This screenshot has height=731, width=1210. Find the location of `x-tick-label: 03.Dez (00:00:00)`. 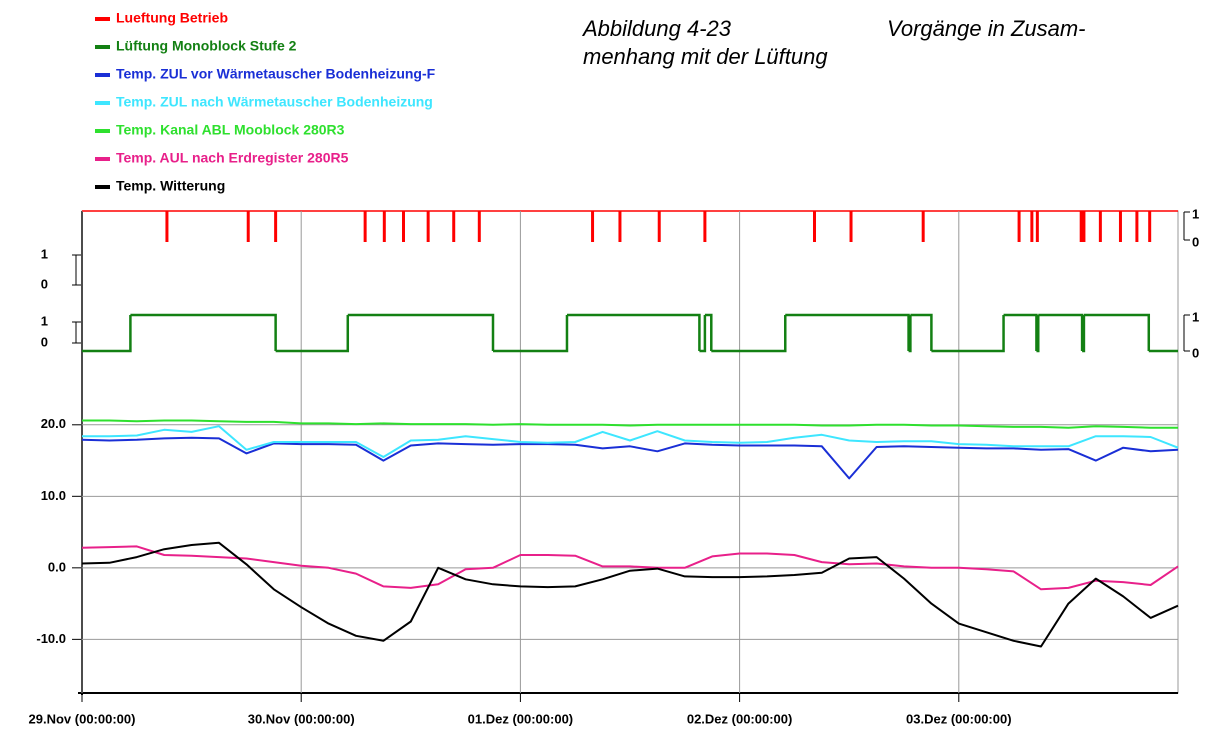

x-tick-label: 03.Dez (00:00:00) is located at coordinates (959, 718).